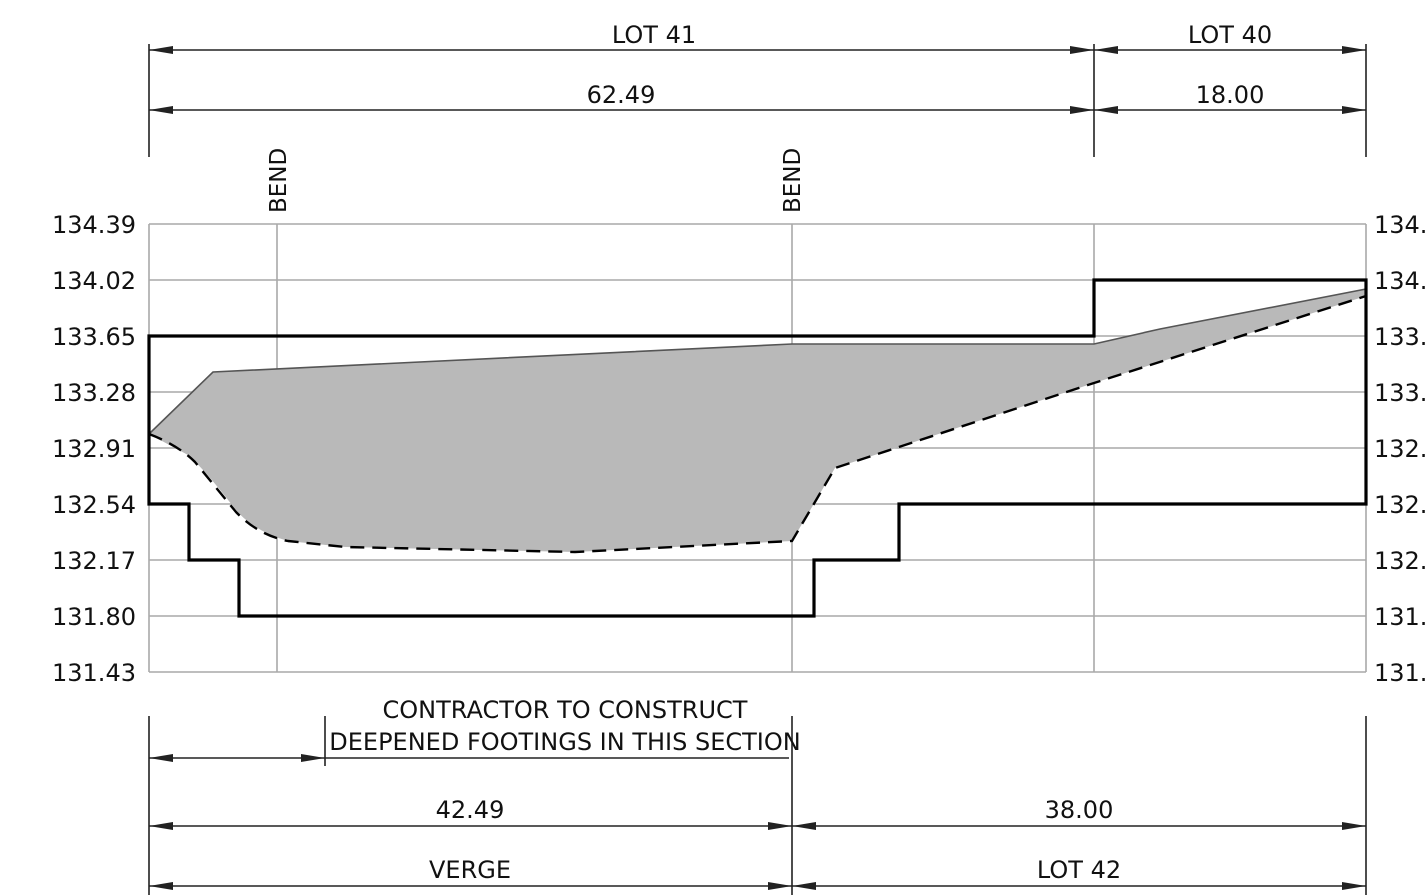  I want to click on elevation-tick: 131.4, so click(1400, 673).